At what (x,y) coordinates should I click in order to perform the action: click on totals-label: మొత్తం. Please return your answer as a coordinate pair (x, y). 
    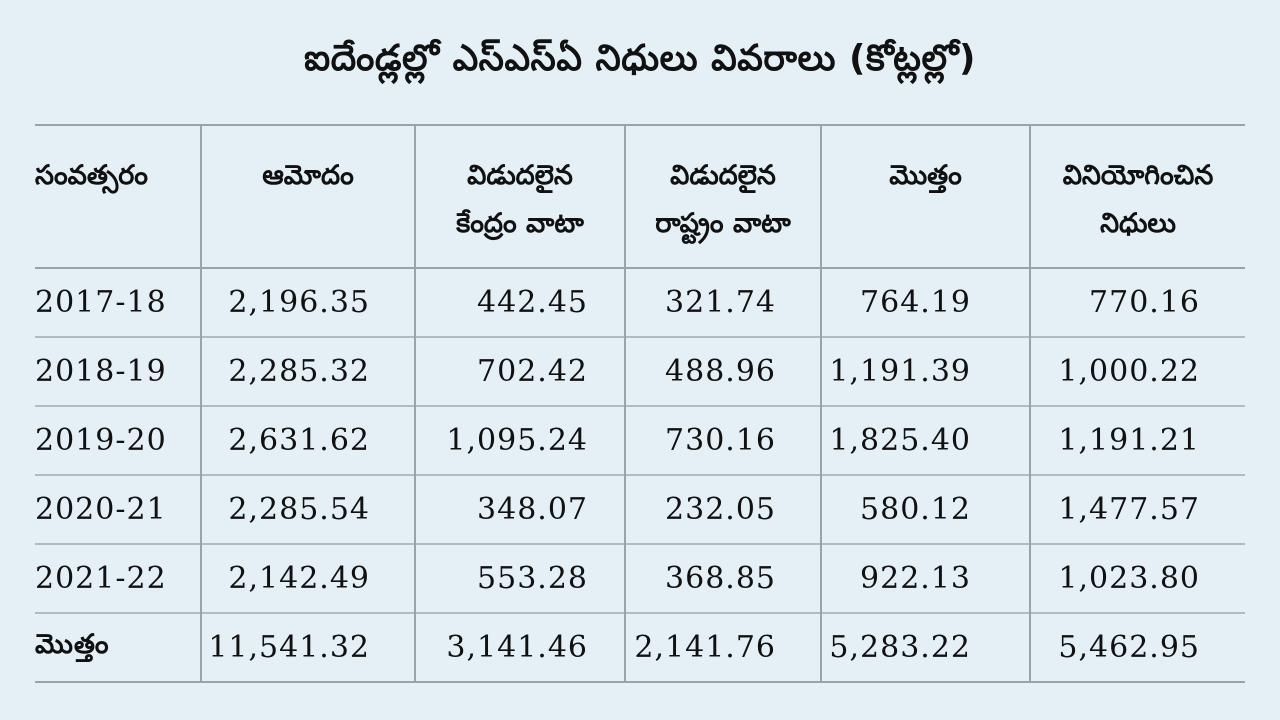
    Looking at the image, I should click on (72, 644).